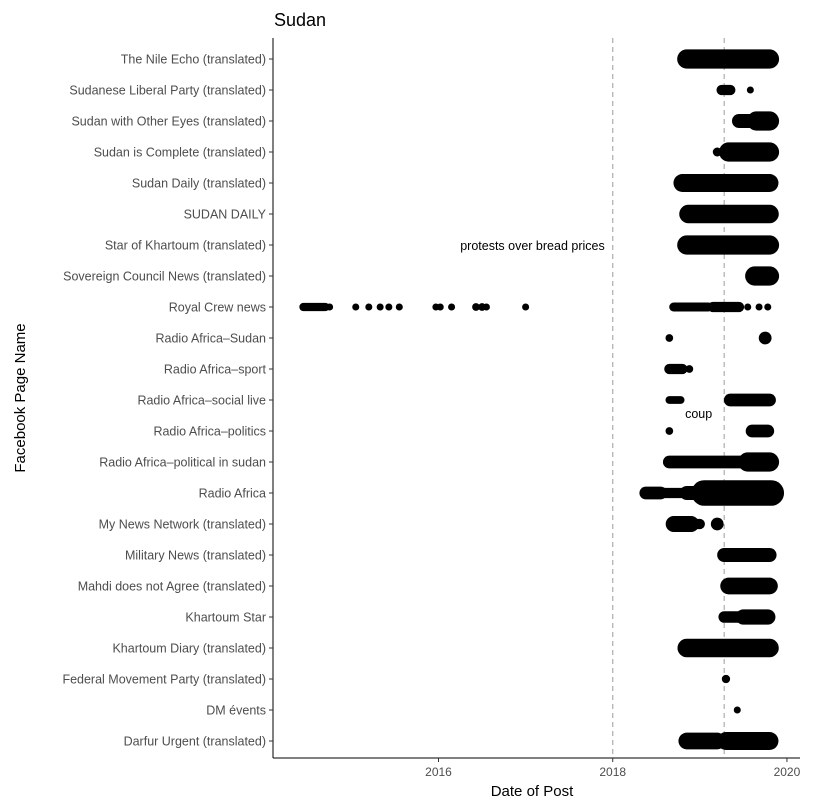 Image resolution: width=813 pixels, height=801 pixels. I want to click on y-tick-label: Khartoum Diary (translated), so click(189, 649).